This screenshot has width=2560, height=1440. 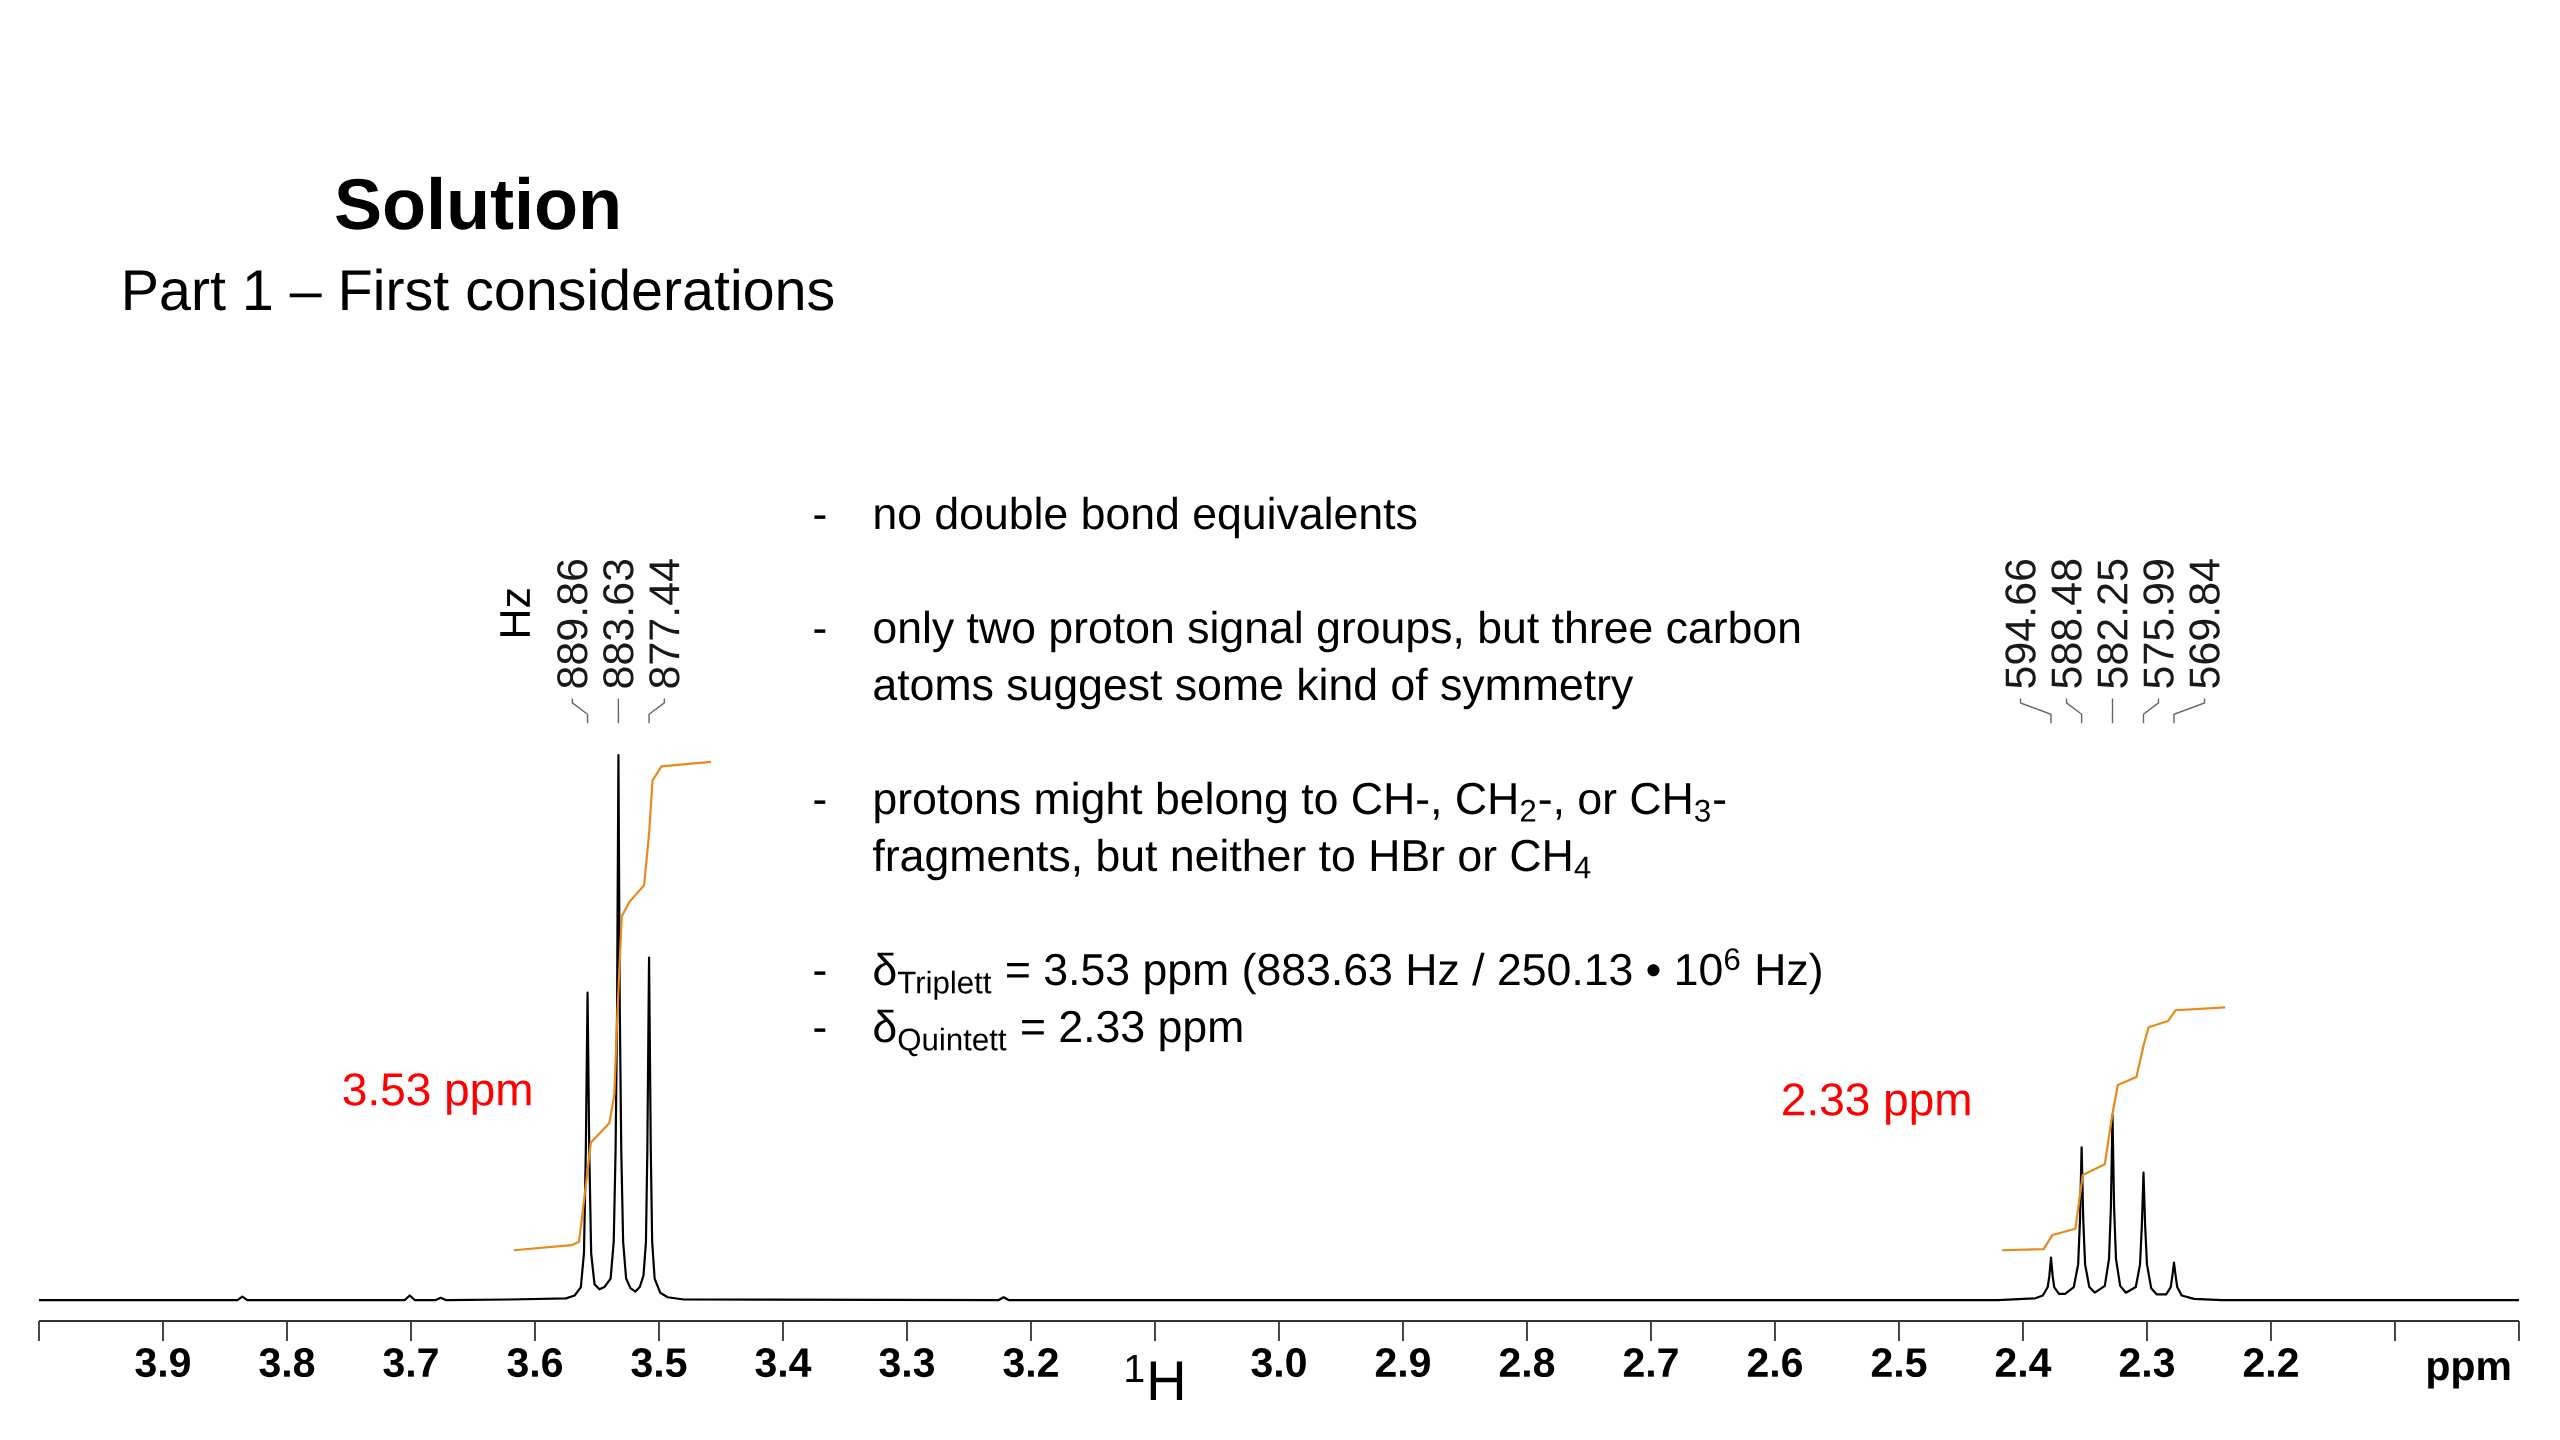 What do you see at coordinates (534, 1363) in the screenshot?
I see `x-tick-label: 3.6` at bounding box center [534, 1363].